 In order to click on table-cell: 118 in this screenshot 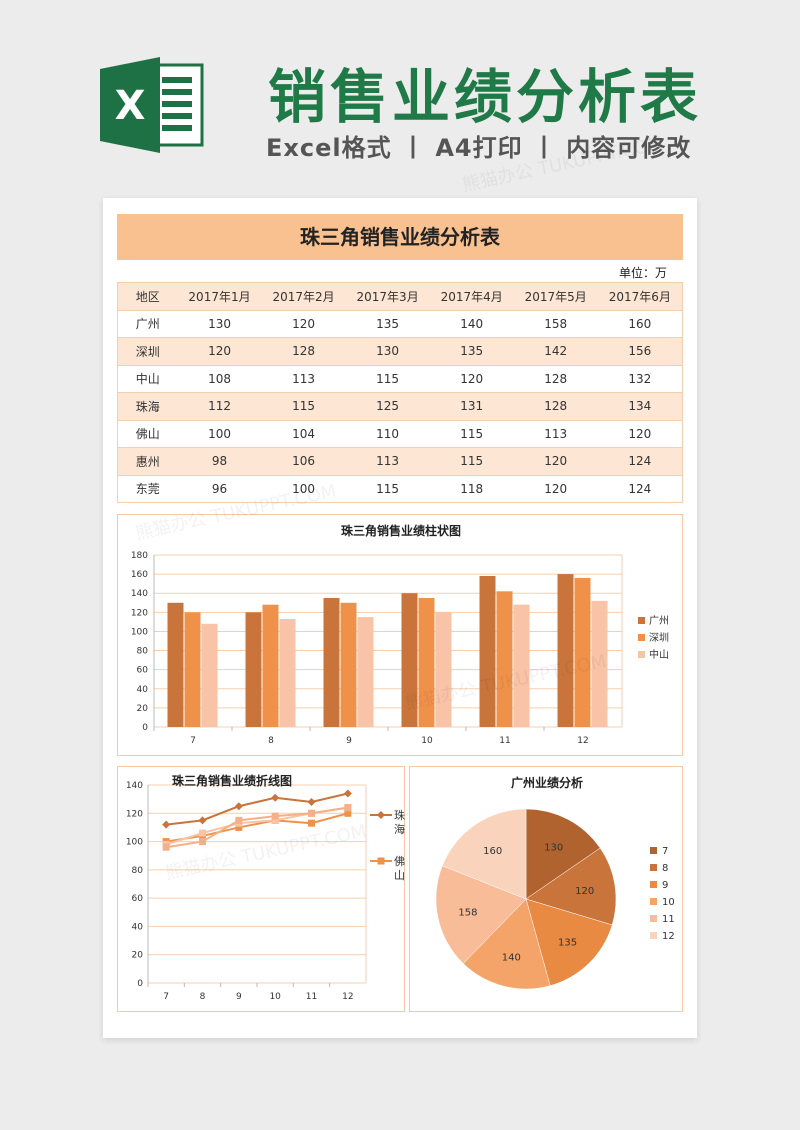, I will do `click(471, 488)`.